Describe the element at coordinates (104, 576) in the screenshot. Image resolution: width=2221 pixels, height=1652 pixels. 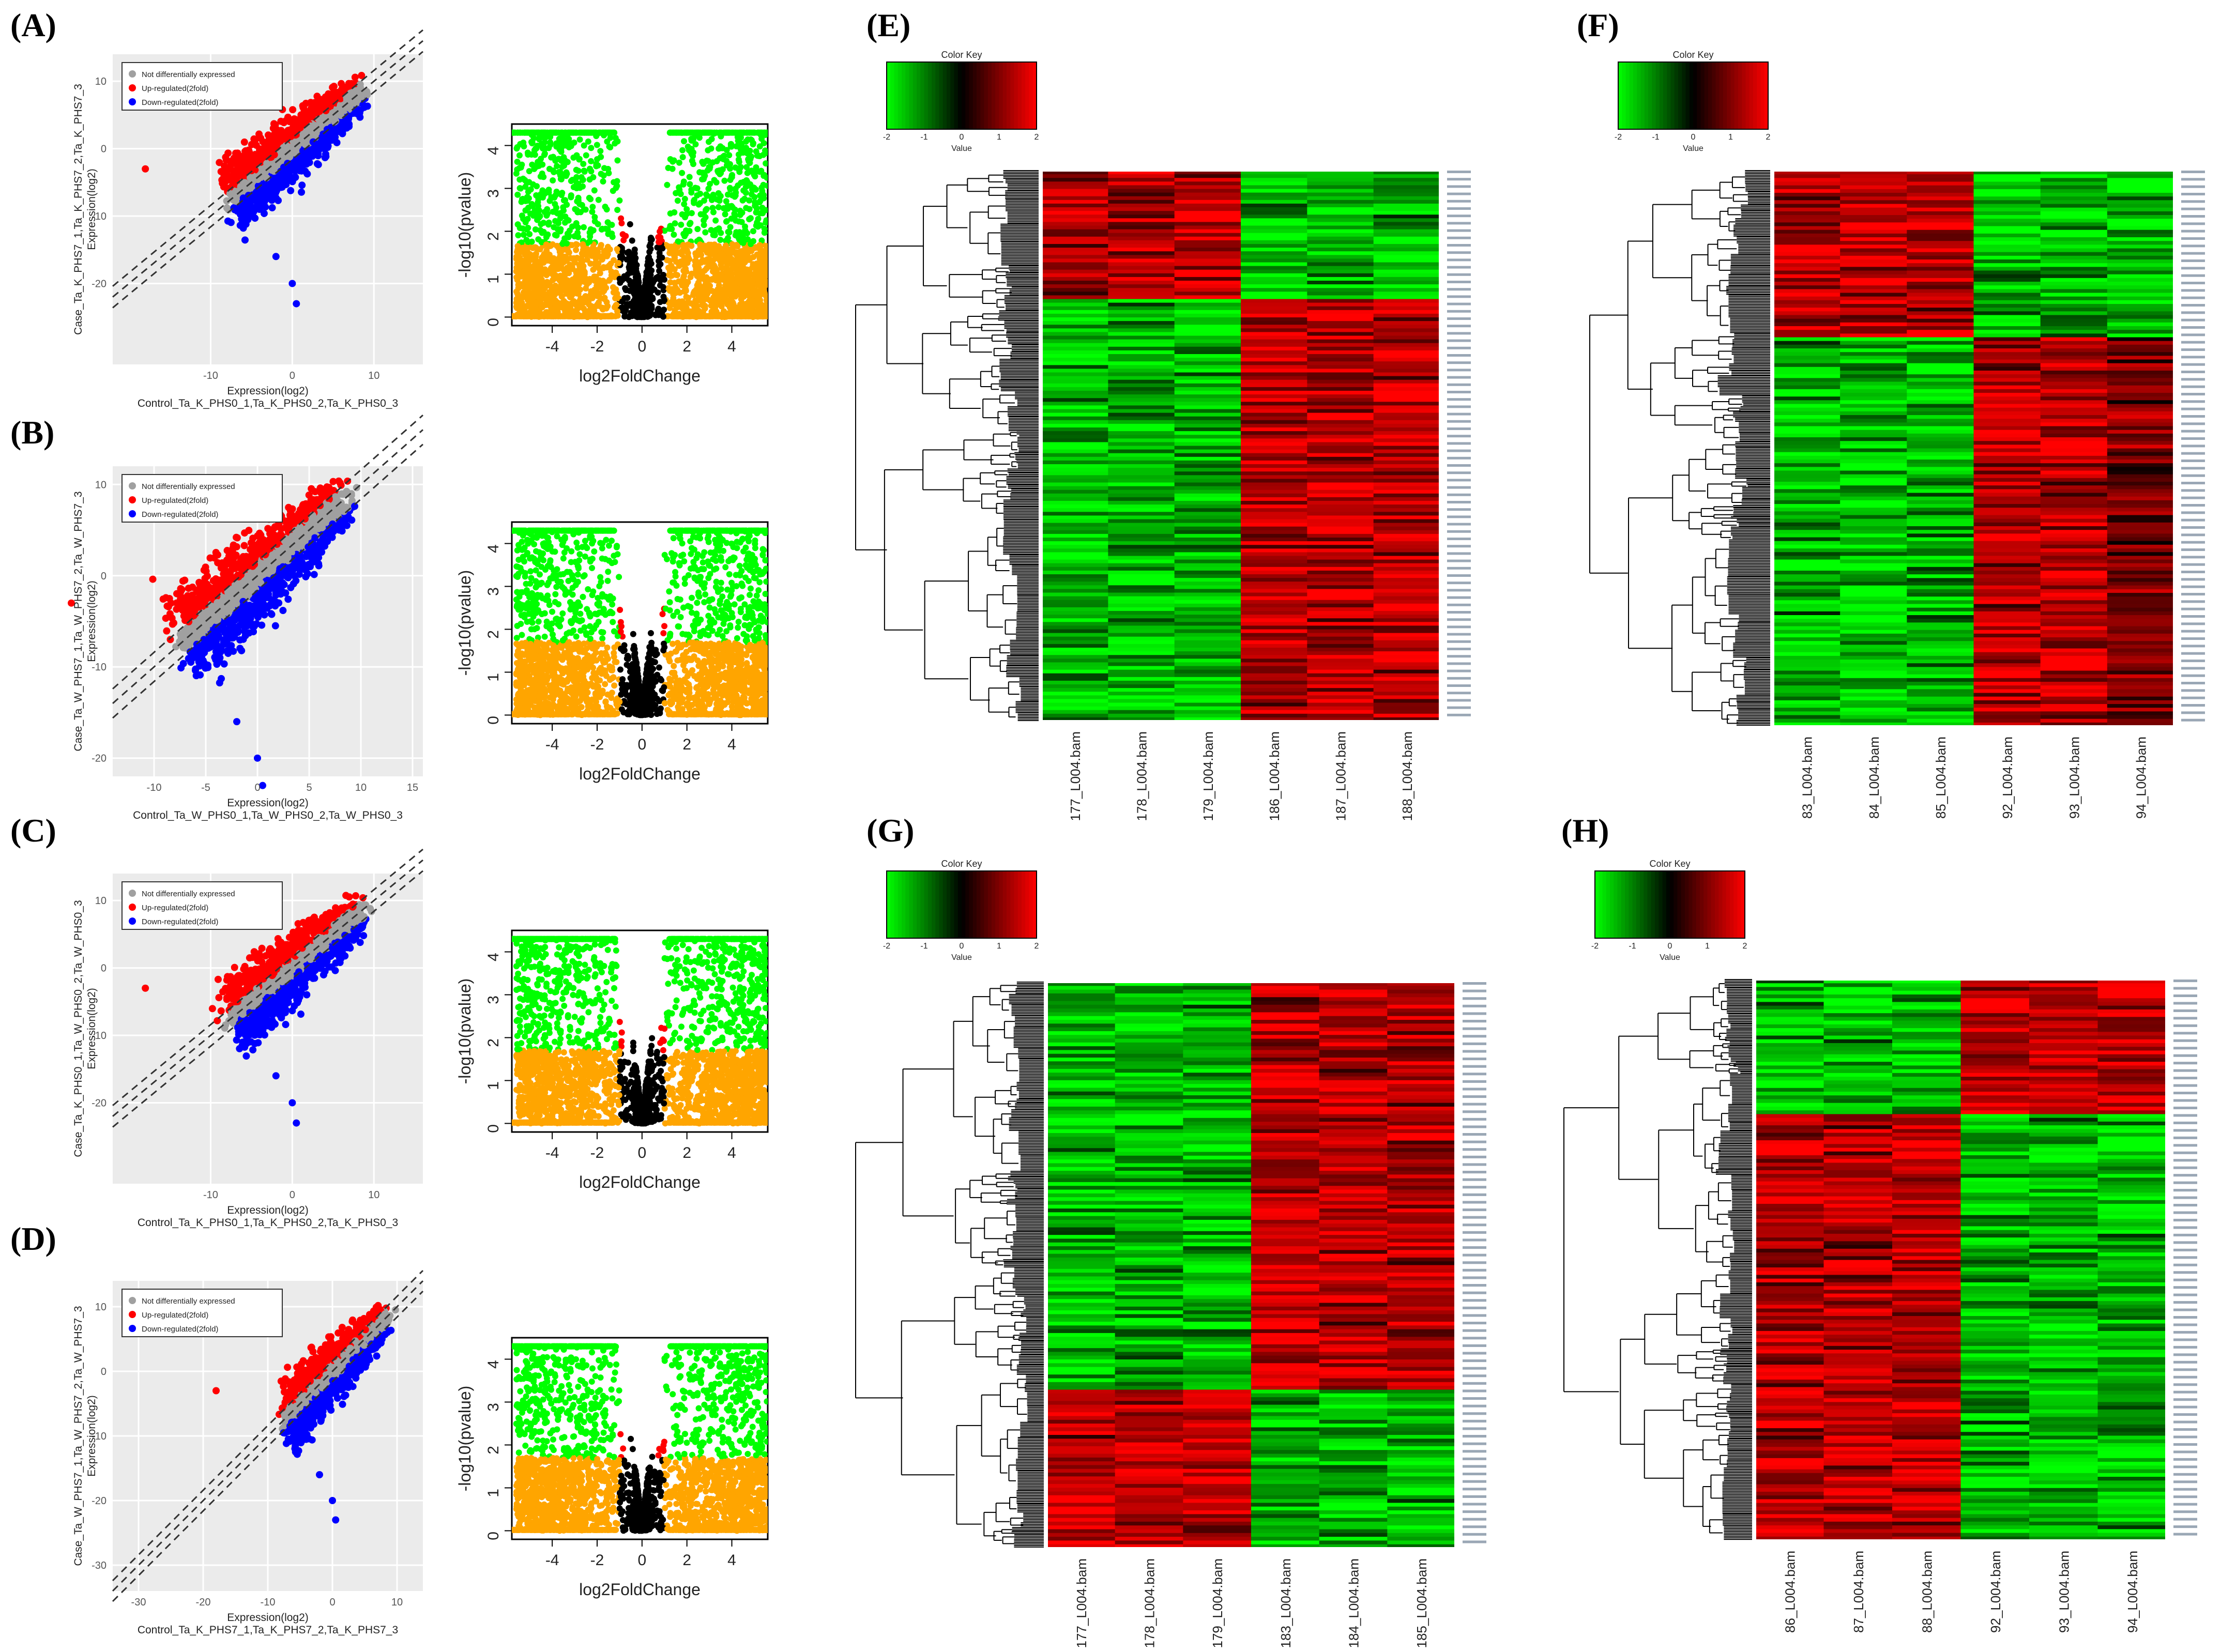
I see `y-tick-label: 0` at that location.